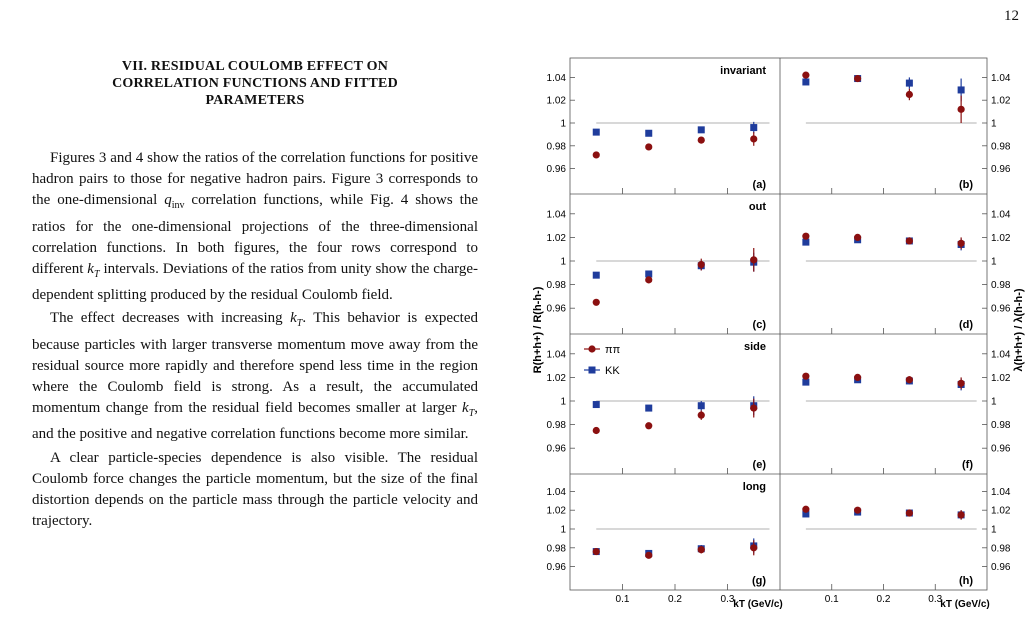  Describe the element at coordinates (967, 465) in the screenshot. I see `panel-label: (f)` at that location.